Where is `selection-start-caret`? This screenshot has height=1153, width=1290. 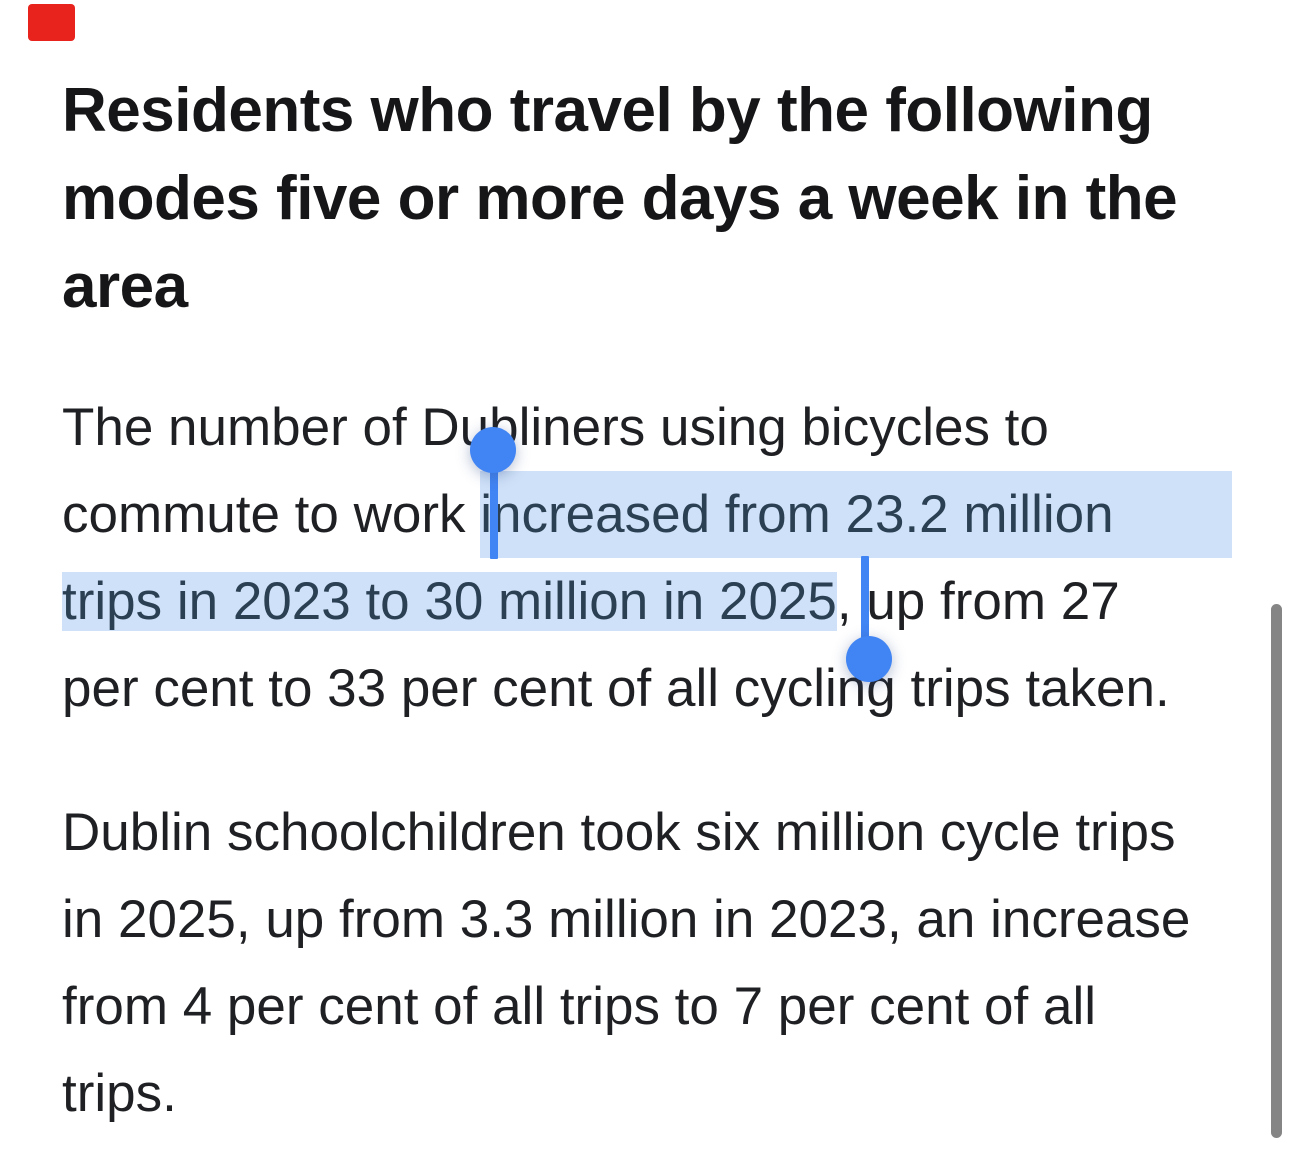 selection-start-caret is located at coordinates (494, 504).